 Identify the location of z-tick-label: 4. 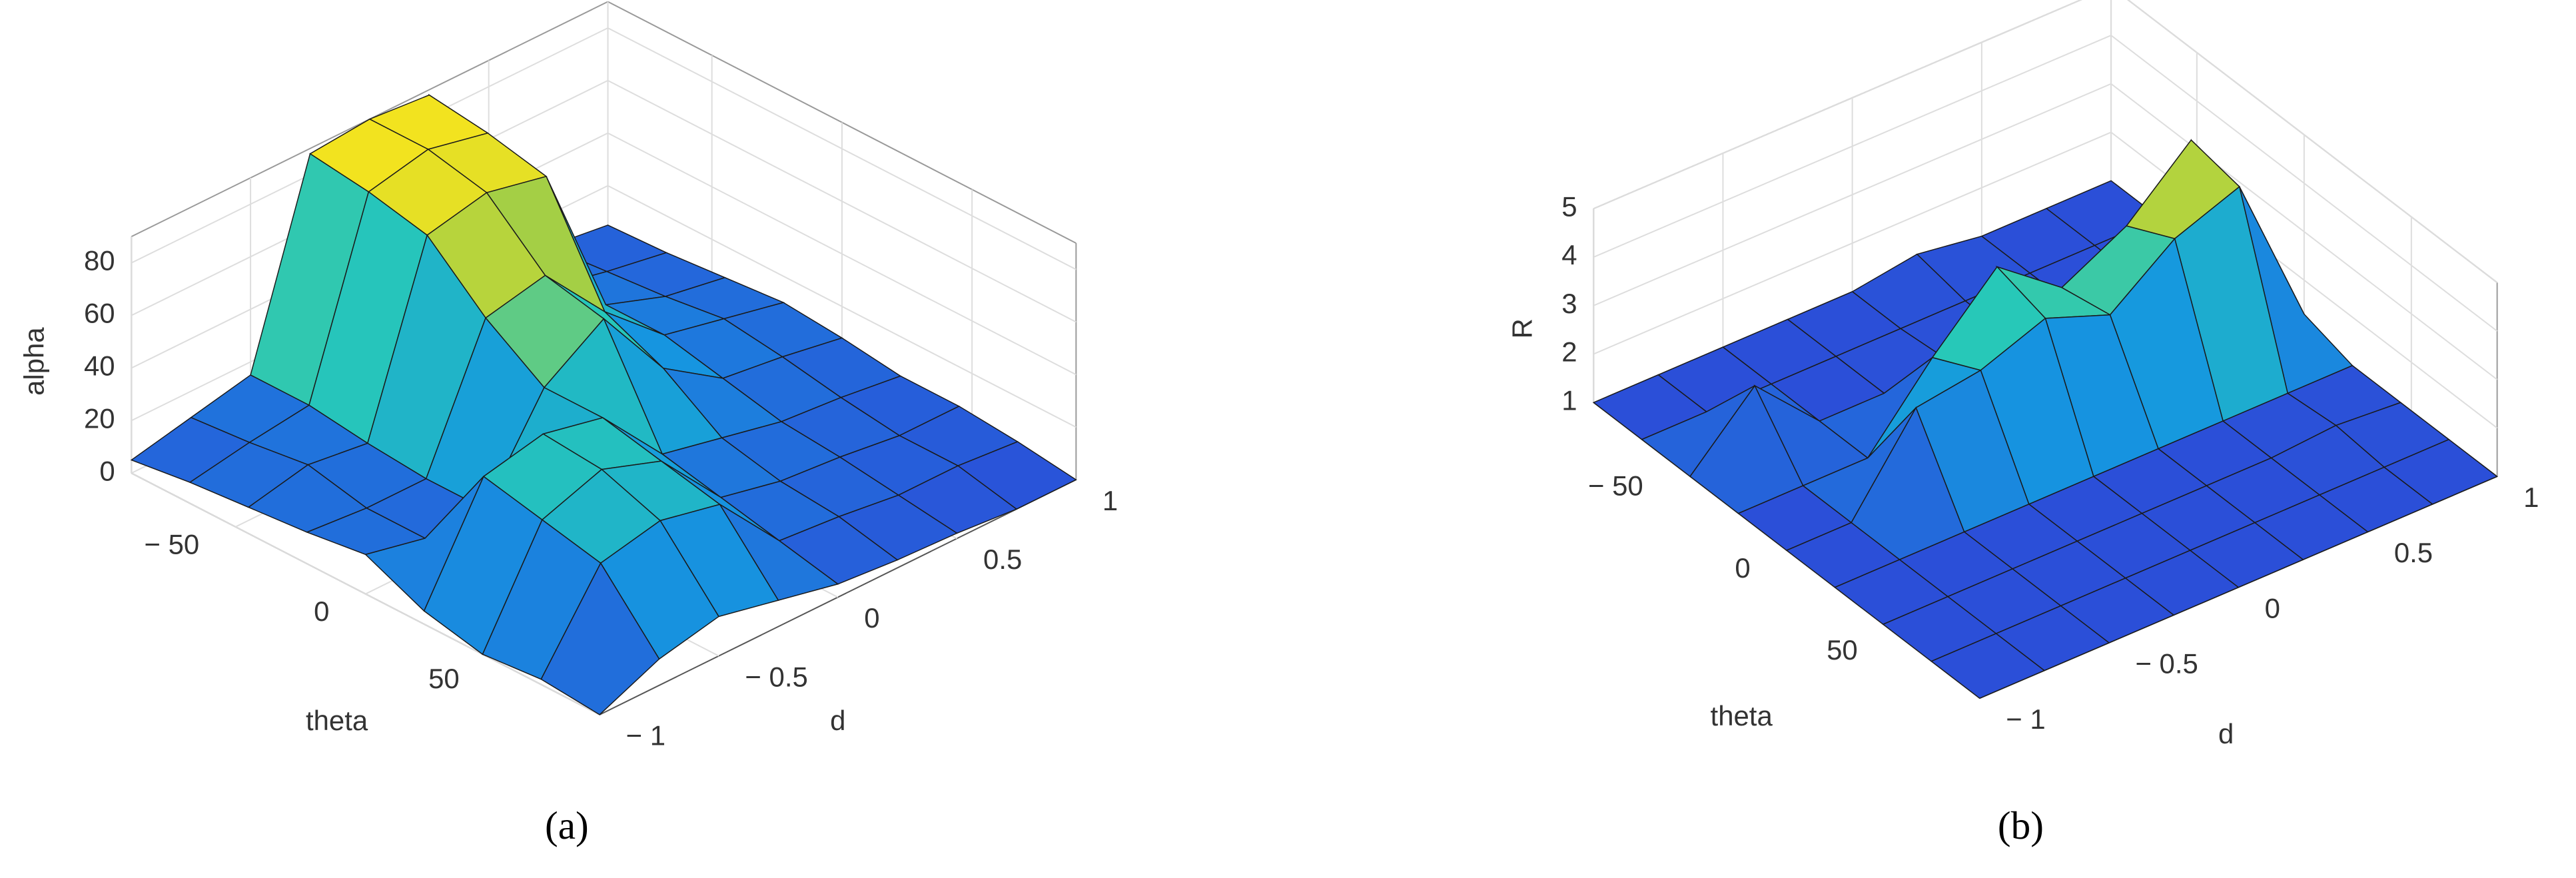
(1569, 255).